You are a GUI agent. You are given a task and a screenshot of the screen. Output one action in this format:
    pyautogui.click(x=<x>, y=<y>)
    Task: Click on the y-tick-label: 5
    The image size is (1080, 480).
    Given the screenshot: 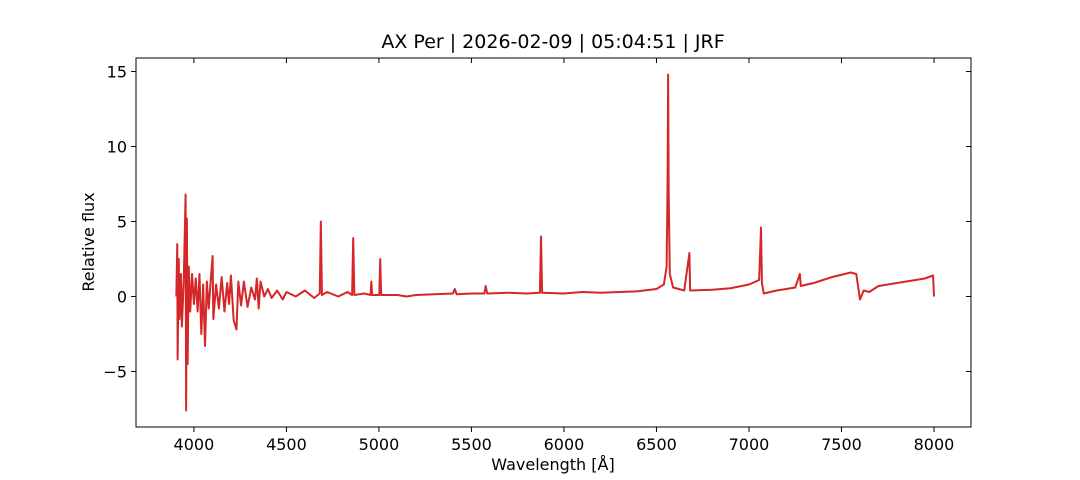 What is the action you would take?
    pyautogui.click(x=122, y=222)
    